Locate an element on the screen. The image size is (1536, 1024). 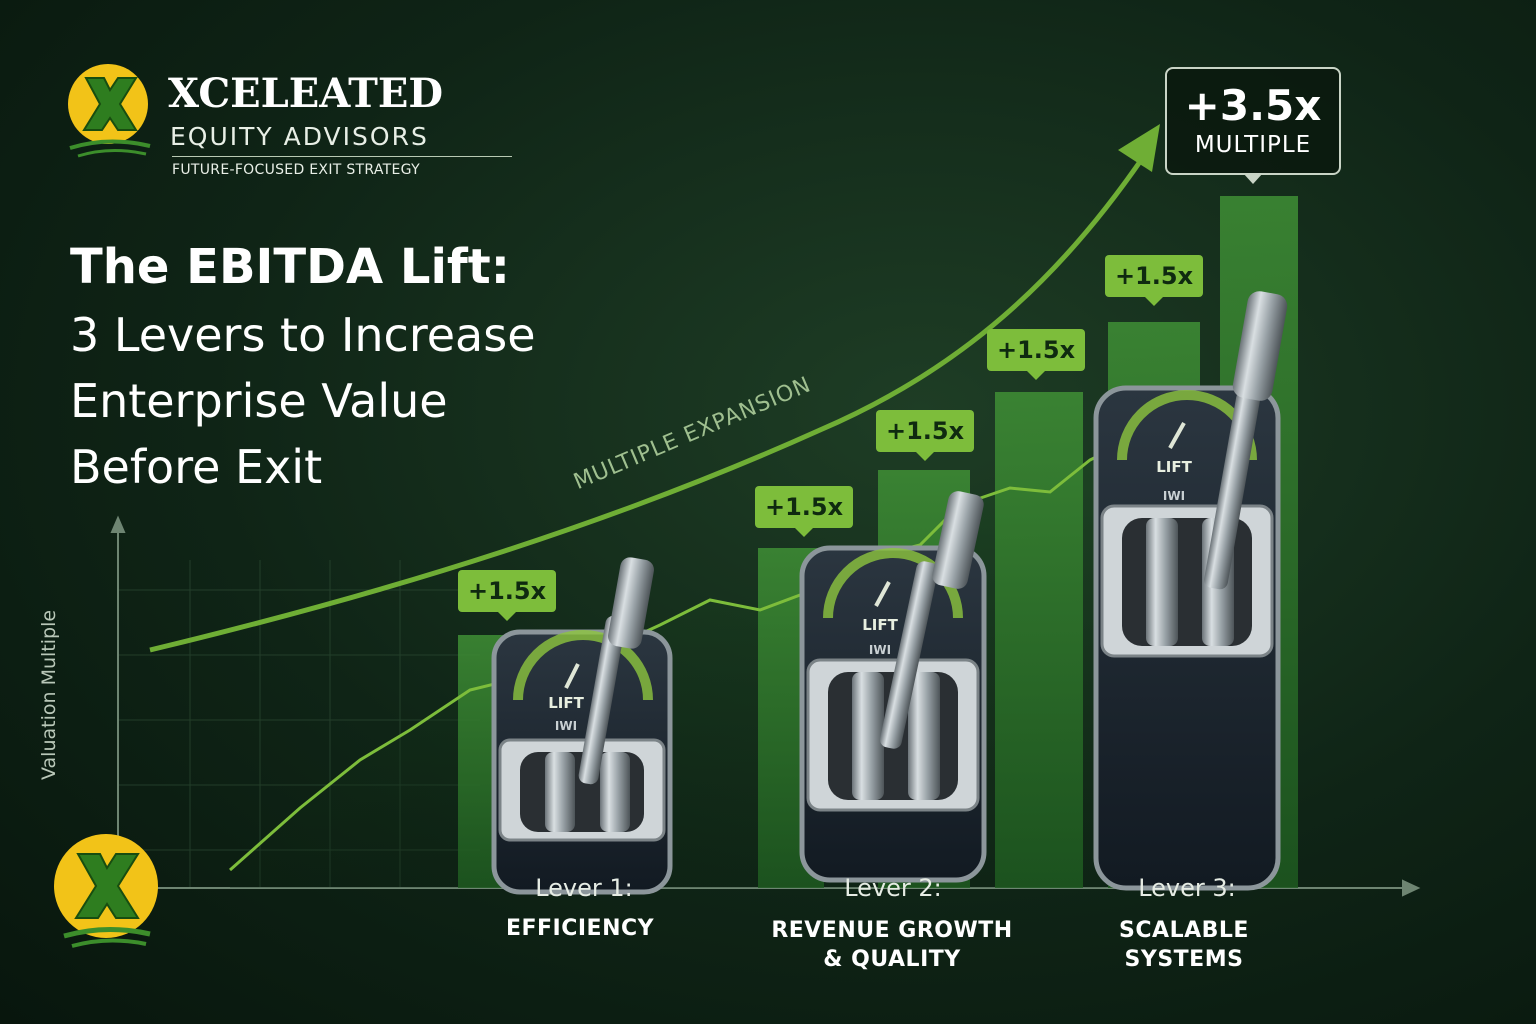
lever-3-title: Lever 3: is located at coordinates (1187, 888).